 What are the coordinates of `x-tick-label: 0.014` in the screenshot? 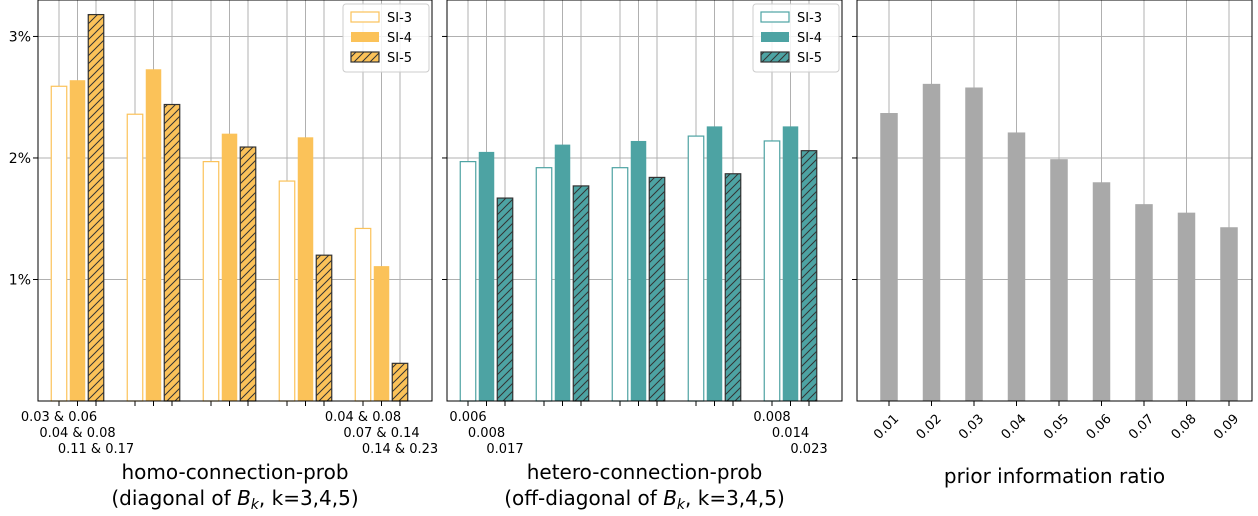 It's located at (790, 433).